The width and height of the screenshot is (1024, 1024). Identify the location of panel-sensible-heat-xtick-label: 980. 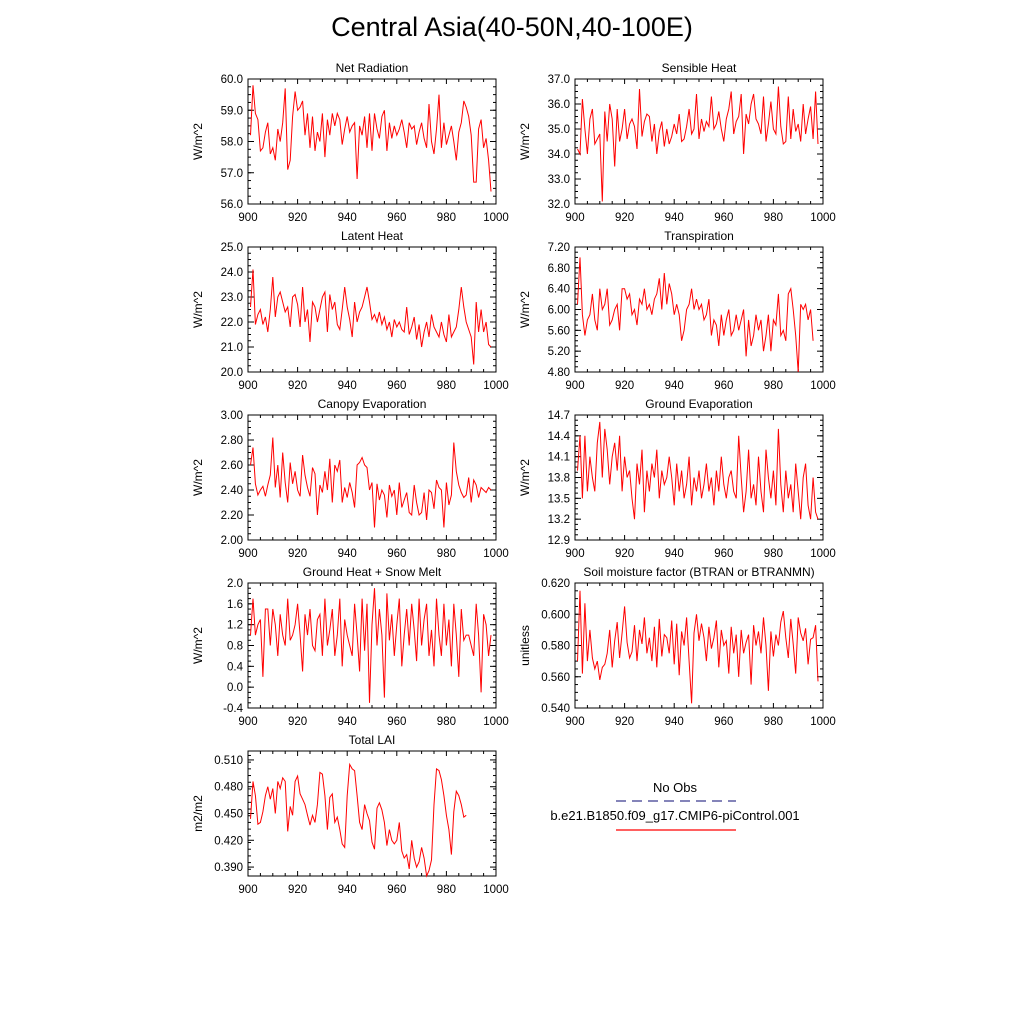
(773, 218).